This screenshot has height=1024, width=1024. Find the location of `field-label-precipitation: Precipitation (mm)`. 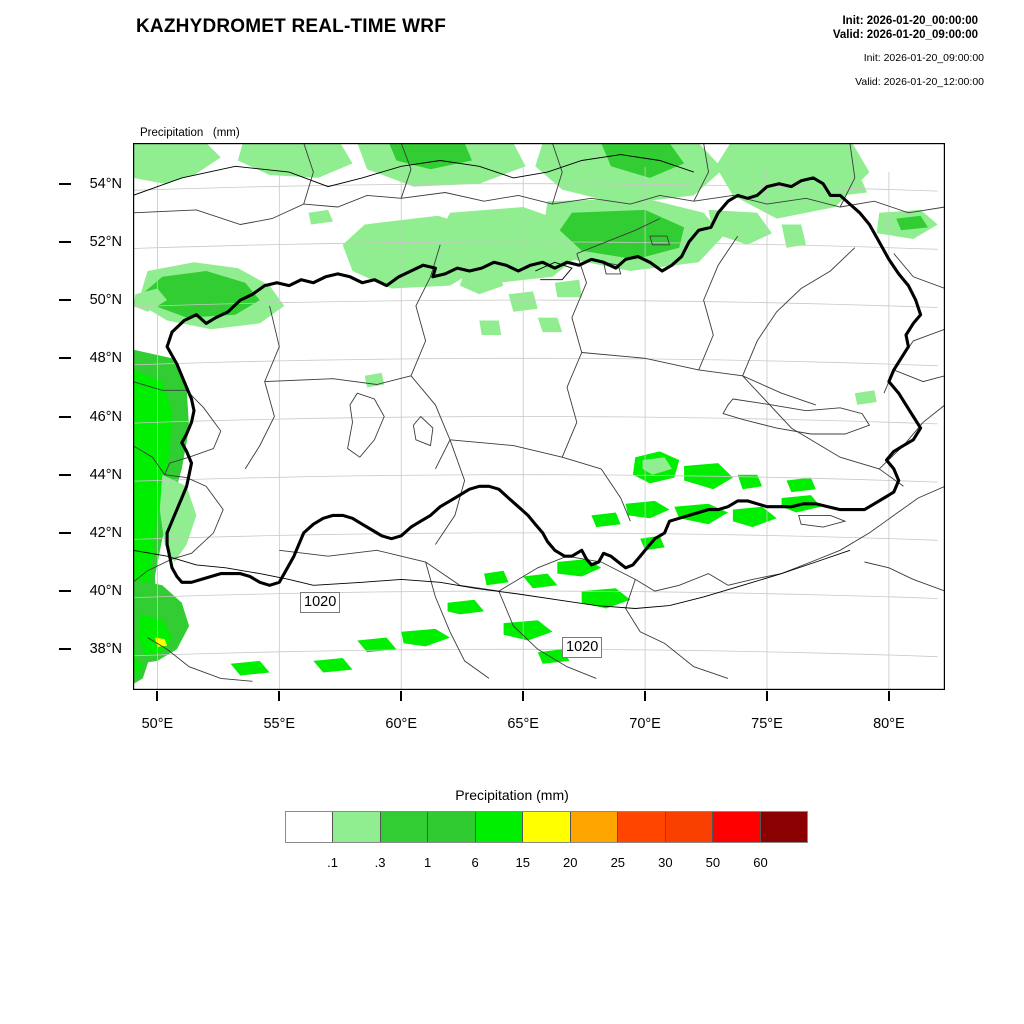

field-label-precipitation: Precipitation (mm) is located at coordinates (190, 133).